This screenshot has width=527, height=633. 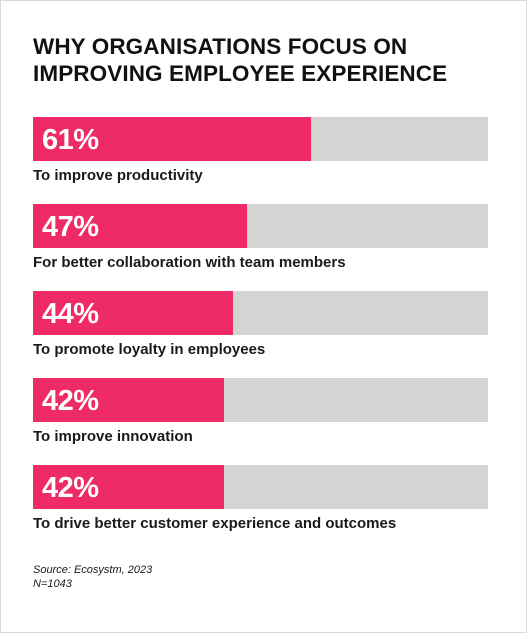 I want to click on bar-category-label: To improve innovation, so click(x=113, y=436).